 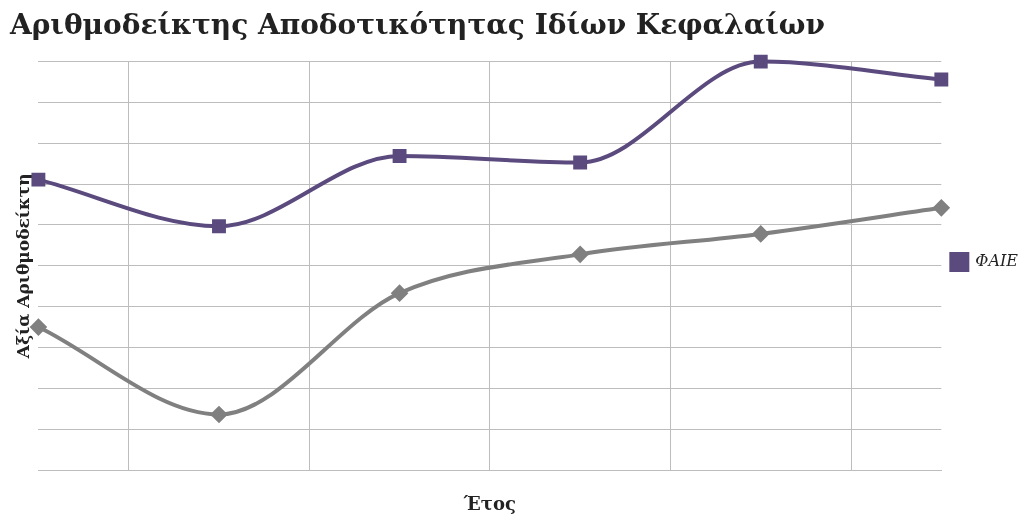 What do you see at coordinates (22, 266) in the screenshot?
I see `y-axis-title: Αξία Αριθμοδείκτη` at bounding box center [22, 266].